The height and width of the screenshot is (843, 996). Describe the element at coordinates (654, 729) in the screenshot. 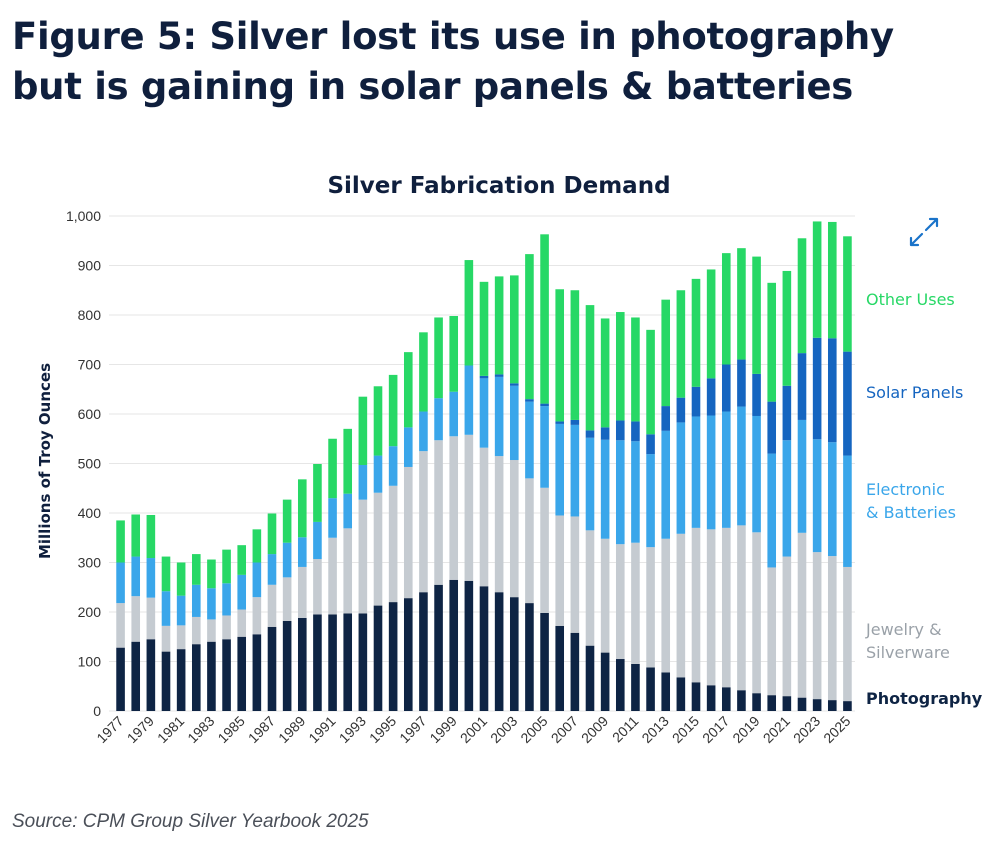

I see `x-tick-label: 2013` at that location.